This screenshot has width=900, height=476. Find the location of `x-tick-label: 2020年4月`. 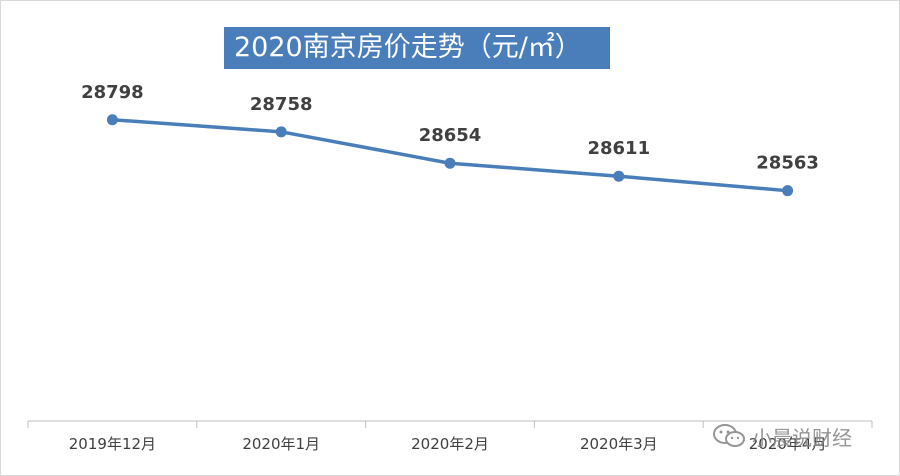

x-tick-label: 2020年4月 is located at coordinates (788, 444).